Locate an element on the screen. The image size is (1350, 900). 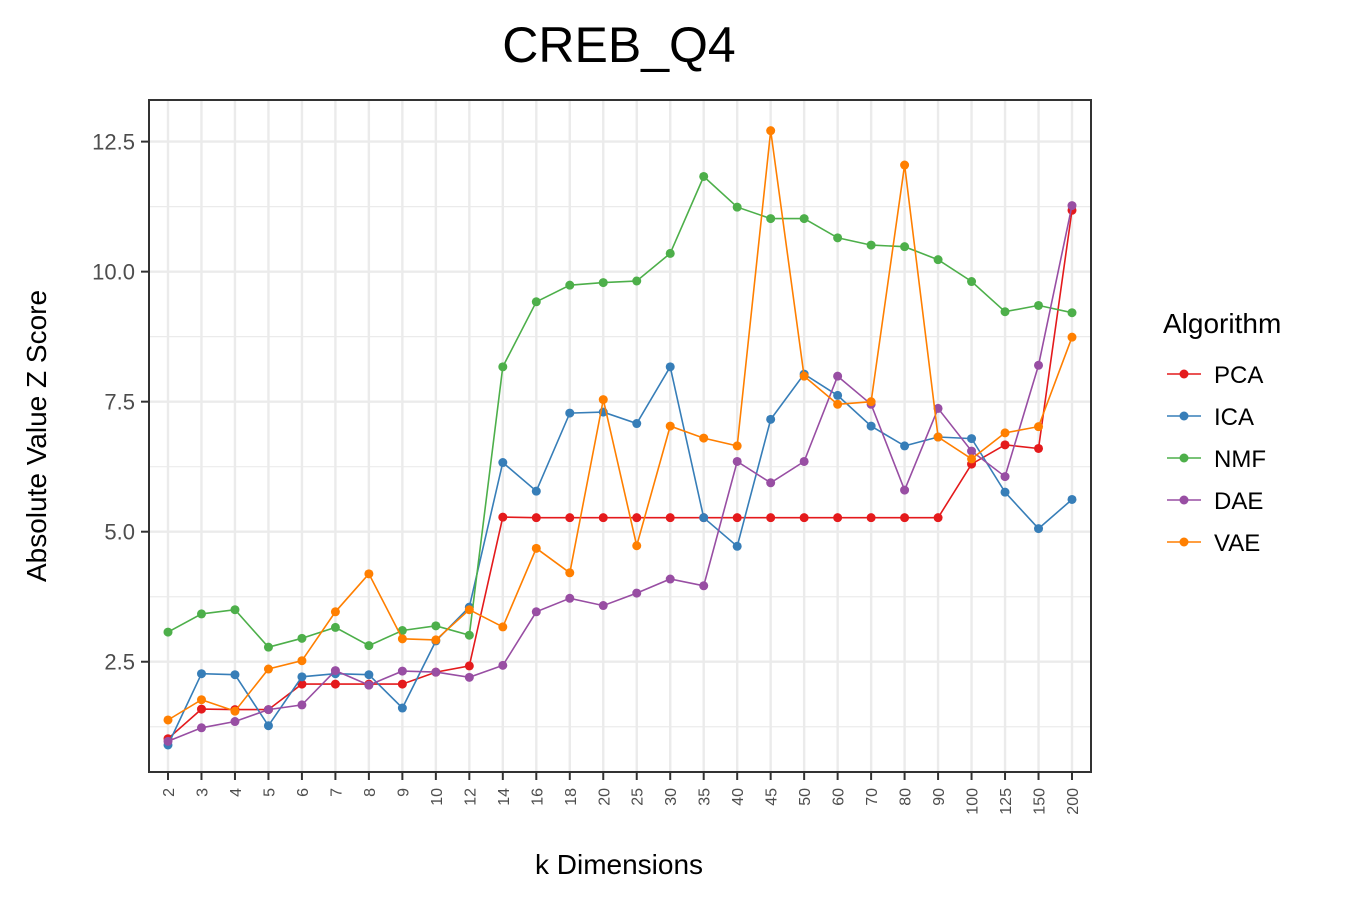
x-tick-label: 8 is located at coordinates (370, 792).